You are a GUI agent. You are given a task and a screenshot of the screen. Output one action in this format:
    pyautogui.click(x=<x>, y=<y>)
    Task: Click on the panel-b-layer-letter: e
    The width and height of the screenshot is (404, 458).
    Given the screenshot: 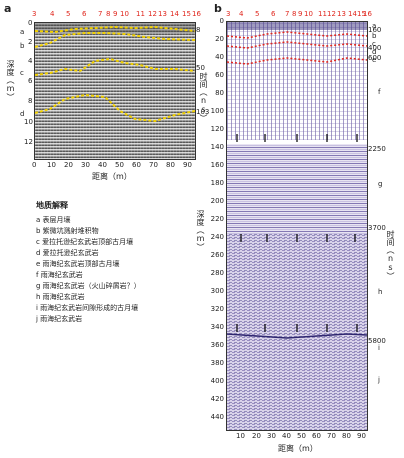 What is the action you would take?
    pyautogui.click(x=374, y=60)
    